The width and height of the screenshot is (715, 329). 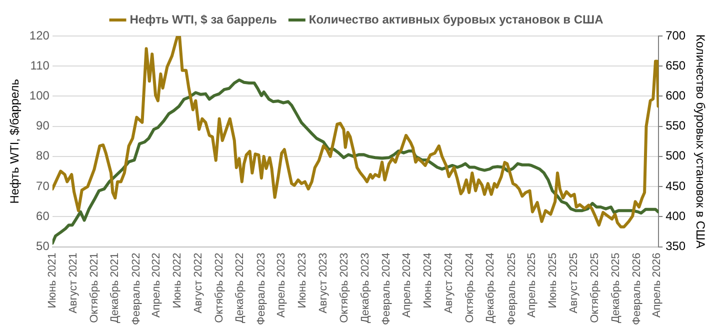 I want to click on x-tick-label: Июнь 2021, so click(x=52, y=280).